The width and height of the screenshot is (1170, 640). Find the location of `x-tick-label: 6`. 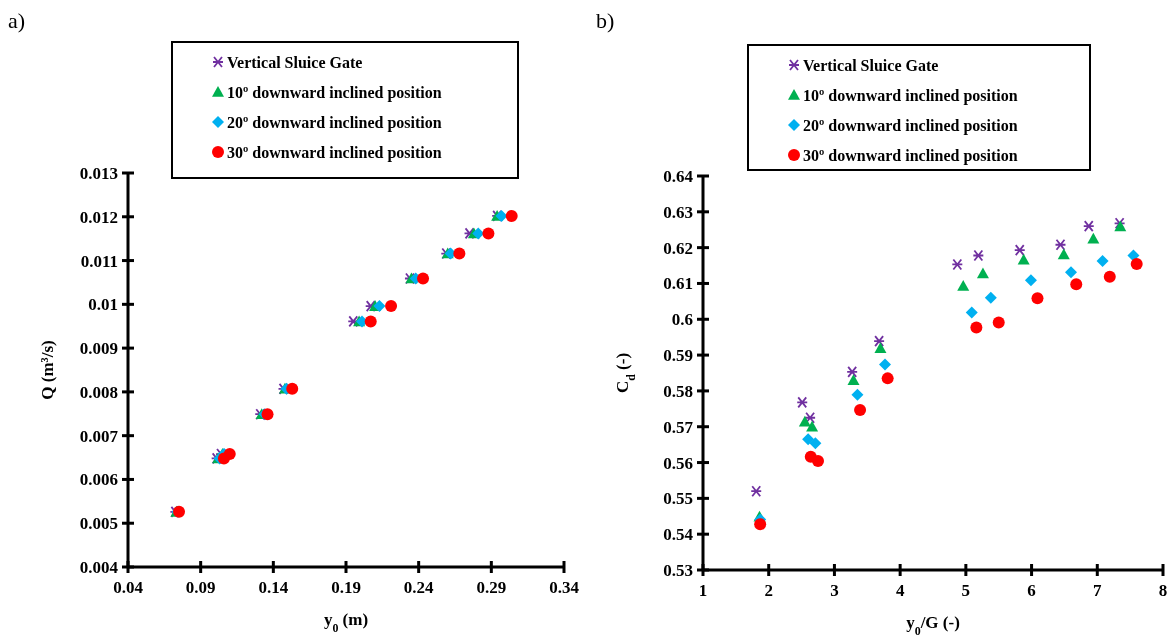

x-tick-label: 6 is located at coordinates (1031, 590).